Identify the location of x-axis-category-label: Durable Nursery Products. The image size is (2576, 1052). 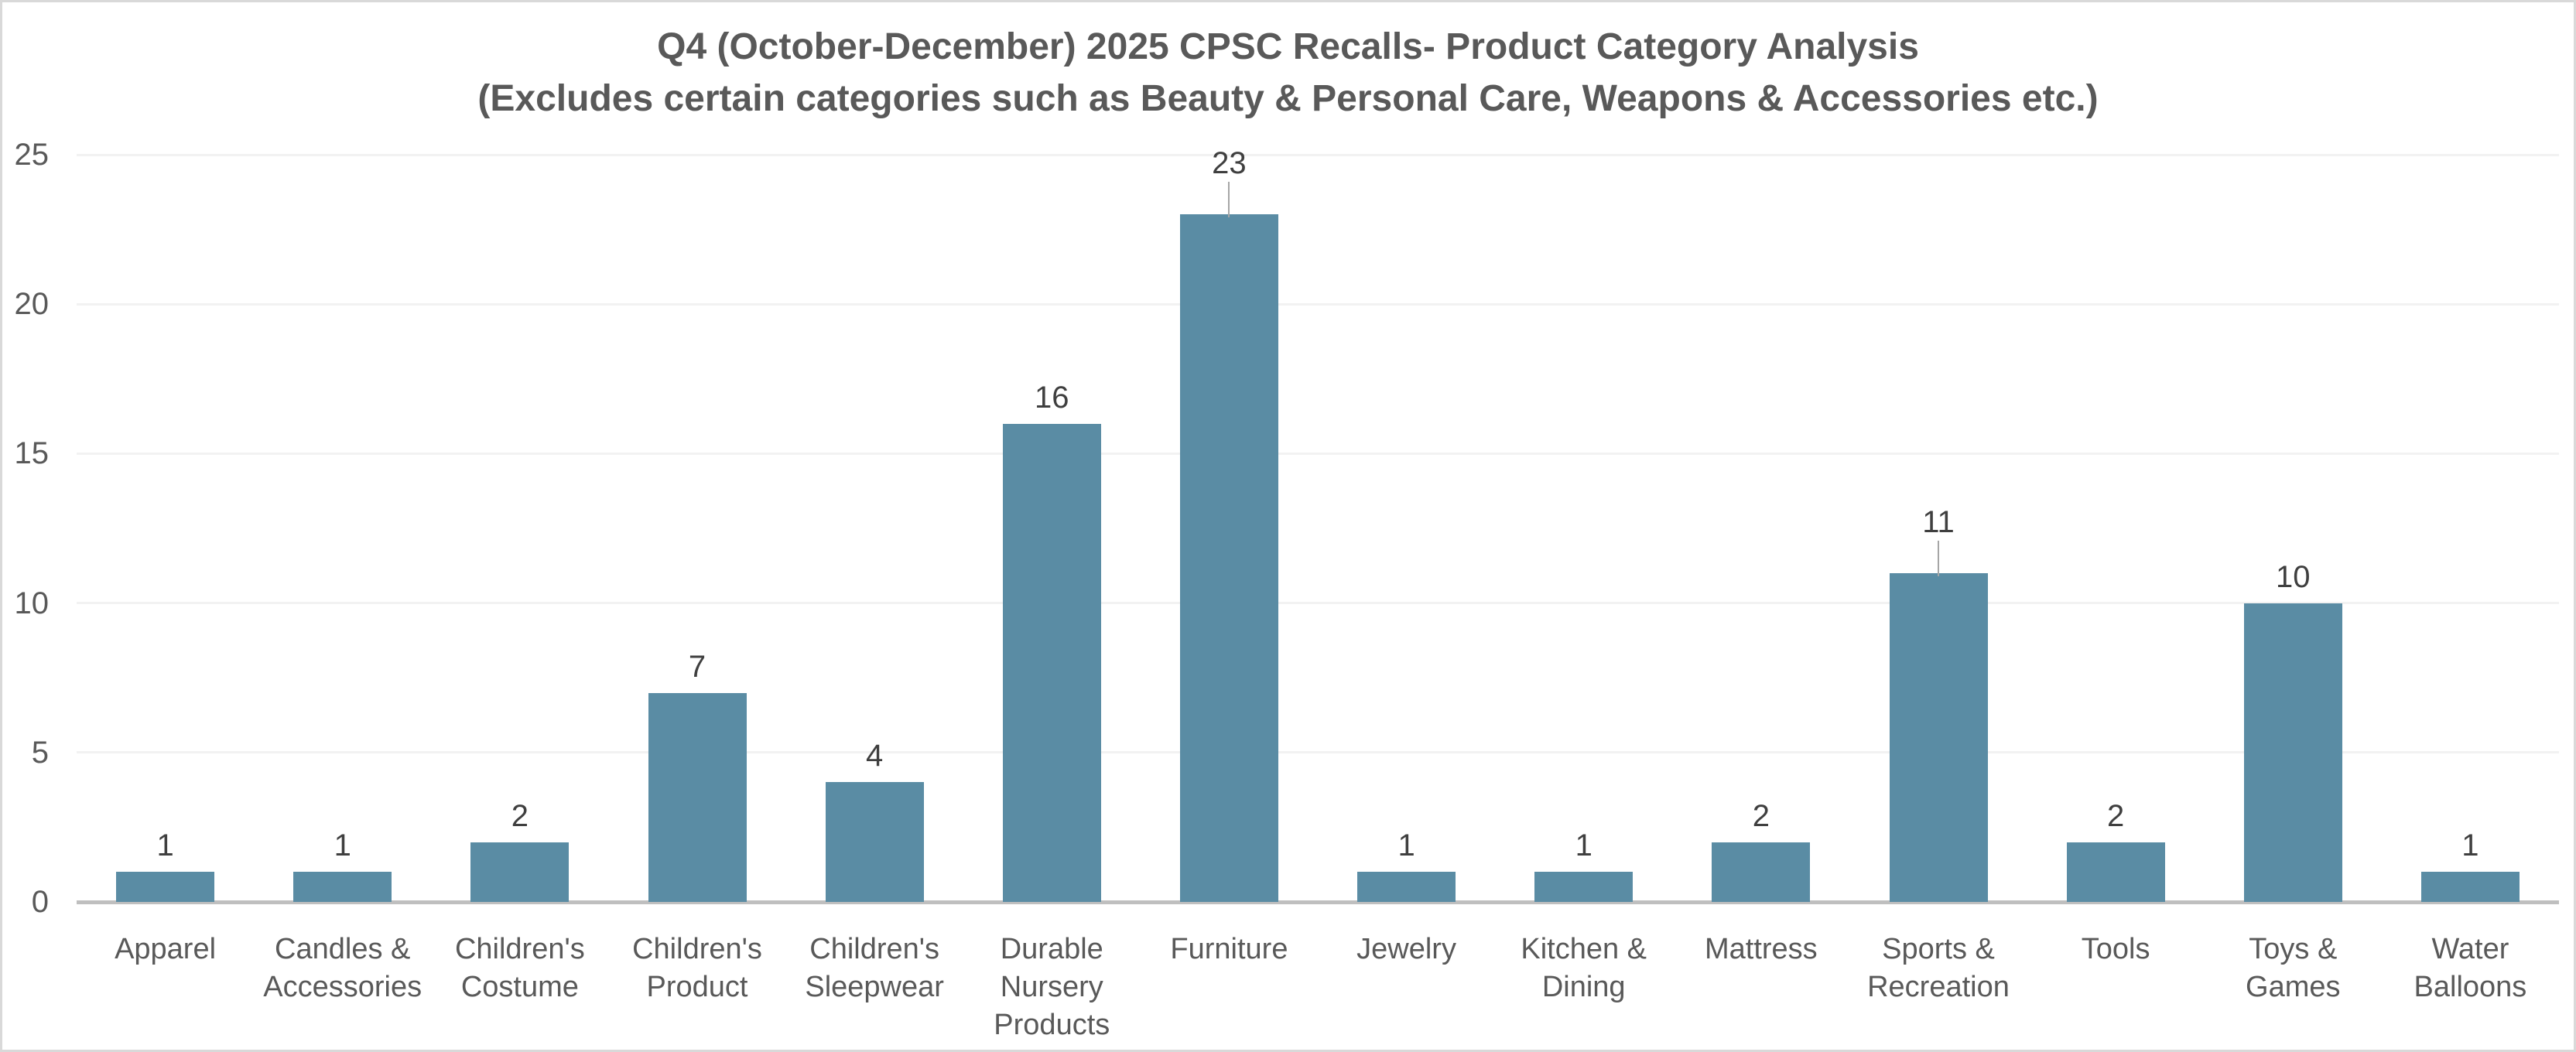
(1052, 987).